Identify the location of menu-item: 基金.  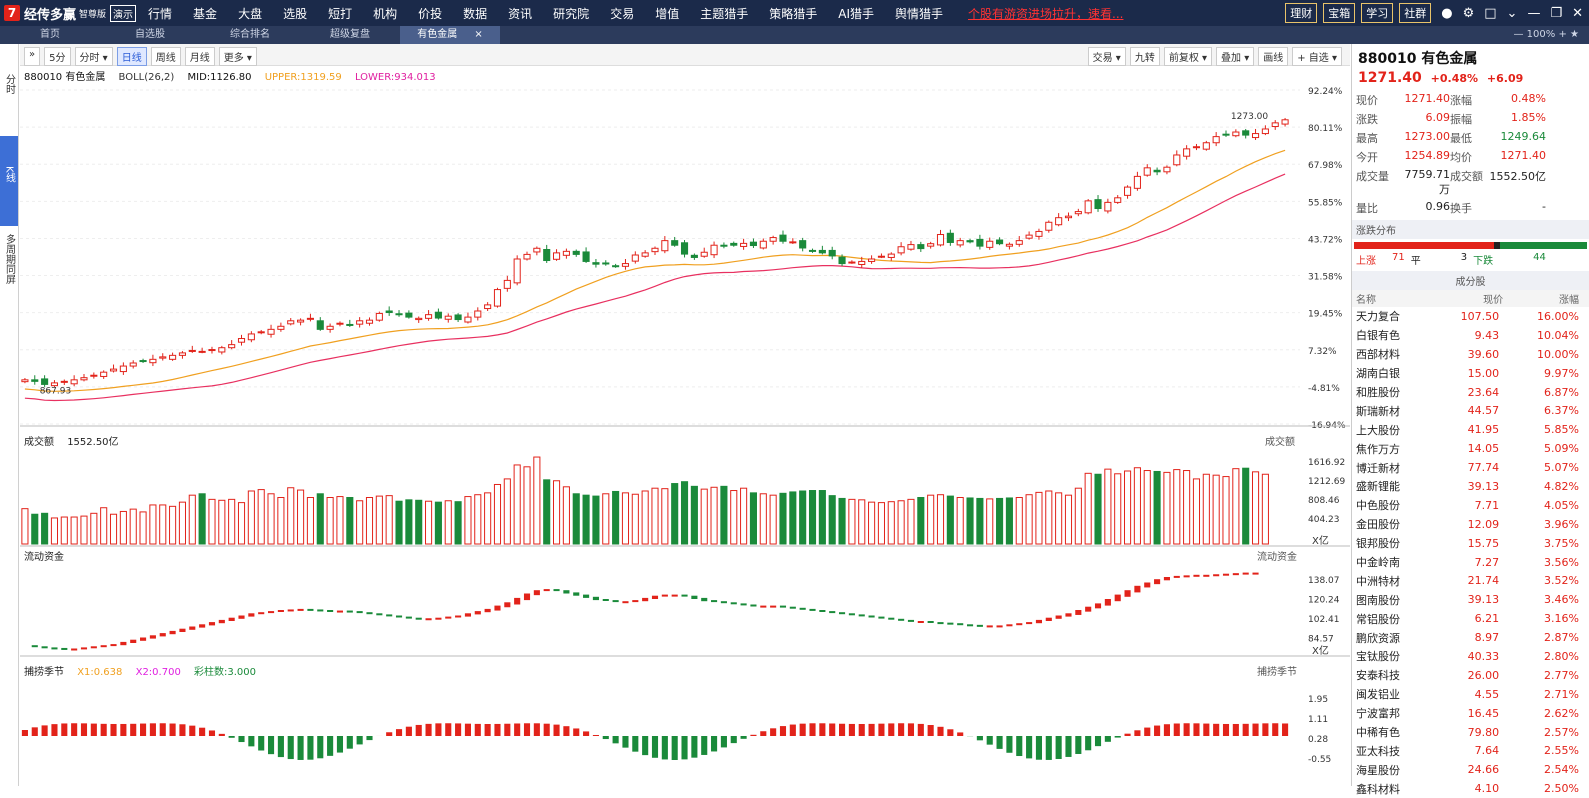
(205, 13).